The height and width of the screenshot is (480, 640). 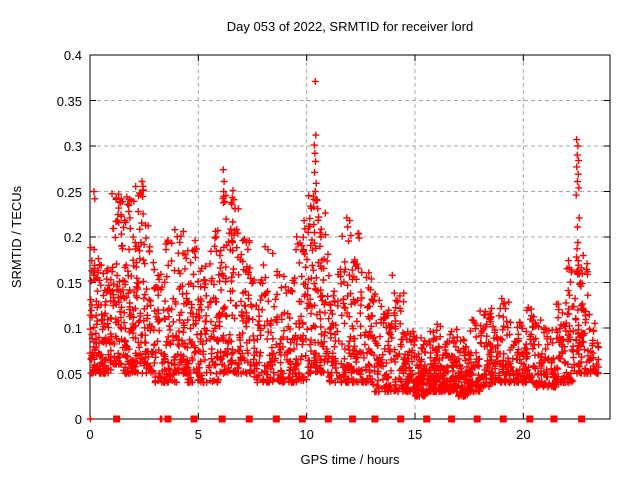 I want to click on x-tick-label: 0, so click(x=90, y=434).